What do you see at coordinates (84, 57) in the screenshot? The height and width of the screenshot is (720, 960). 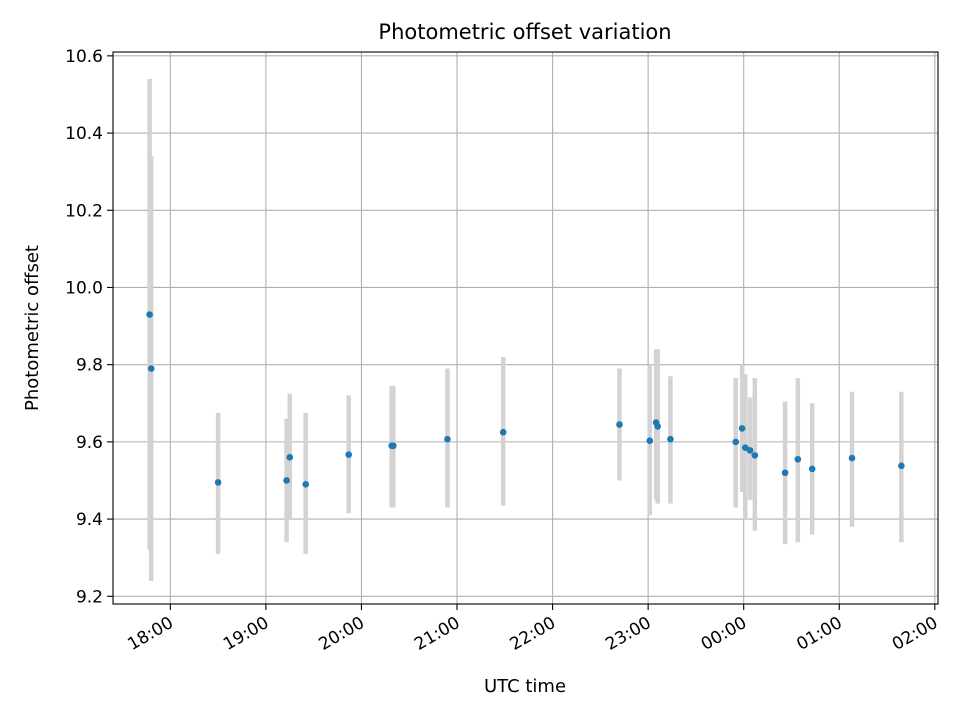 I see `y-tick-label: 10.6` at bounding box center [84, 57].